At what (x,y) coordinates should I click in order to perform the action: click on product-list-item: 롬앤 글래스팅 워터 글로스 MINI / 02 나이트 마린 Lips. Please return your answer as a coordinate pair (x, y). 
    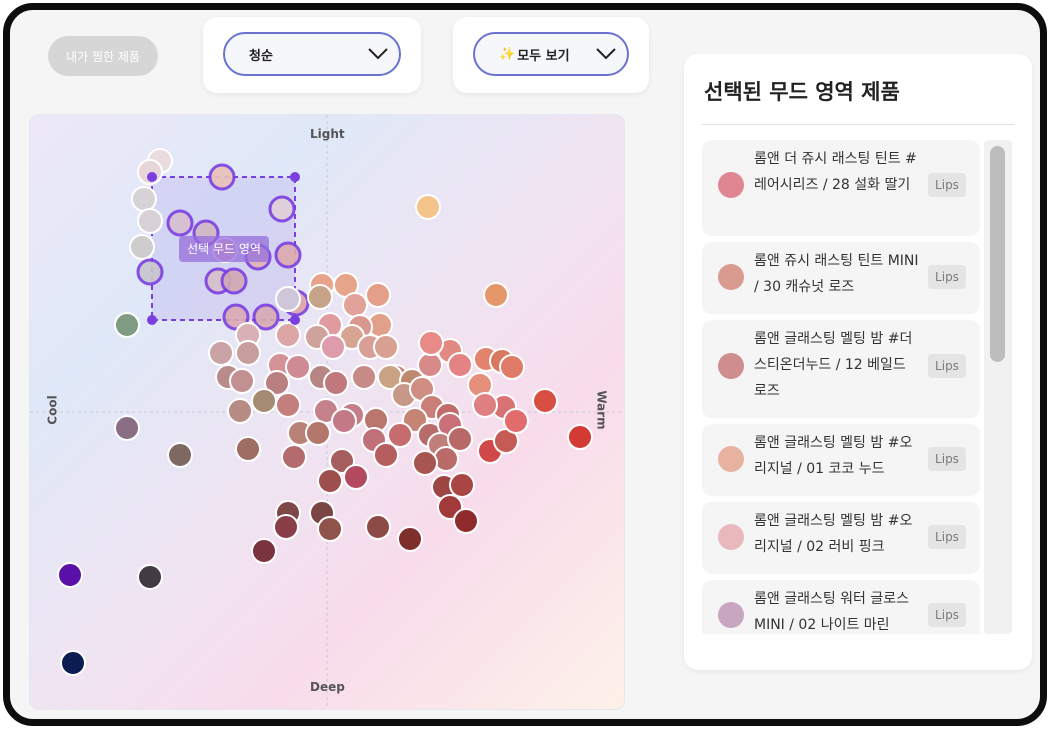
    Looking at the image, I should click on (841, 607).